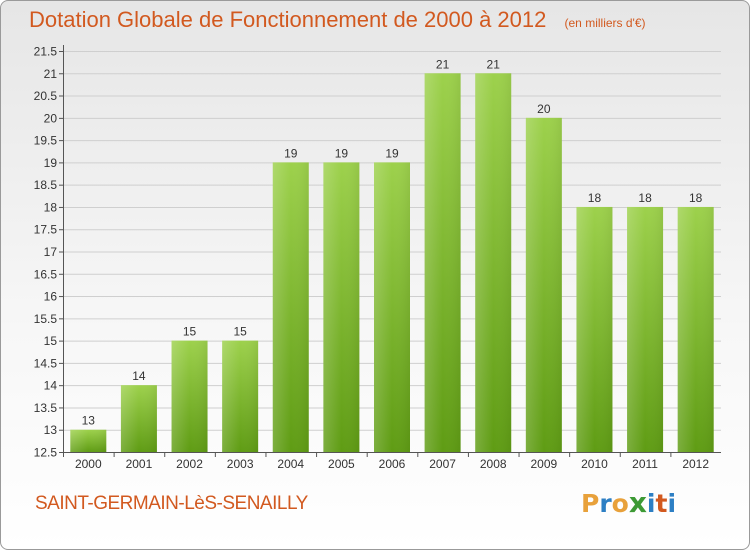 Image resolution: width=750 pixels, height=550 pixels. I want to click on y-tick-label: 18.5, so click(46, 185).